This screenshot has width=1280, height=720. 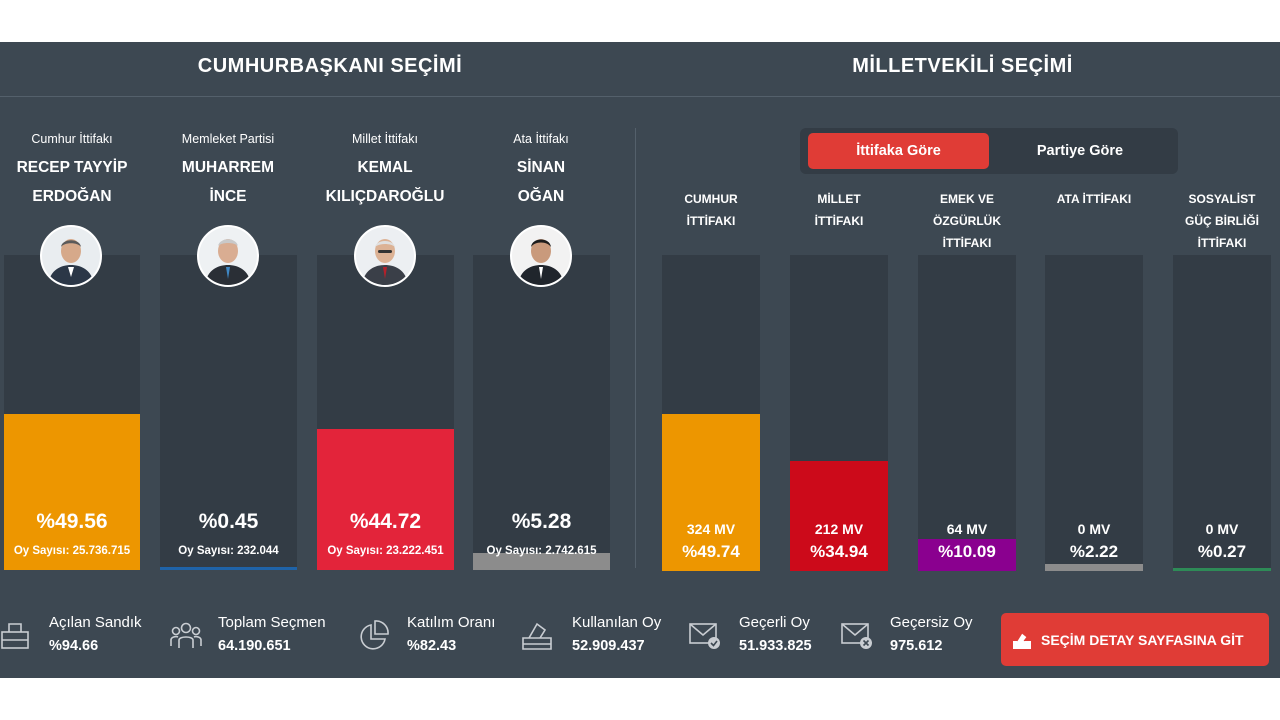 I want to click on stat-value: 975.612, so click(x=916, y=646).